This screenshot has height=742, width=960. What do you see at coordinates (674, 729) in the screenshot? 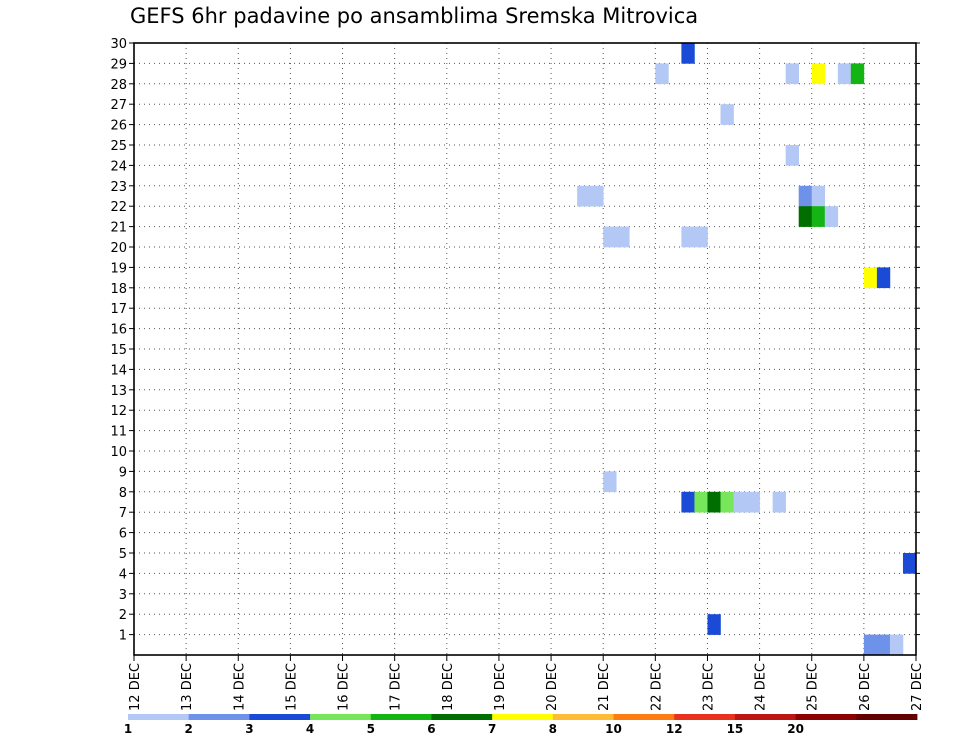
I see `legend-label: 12` at bounding box center [674, 729].